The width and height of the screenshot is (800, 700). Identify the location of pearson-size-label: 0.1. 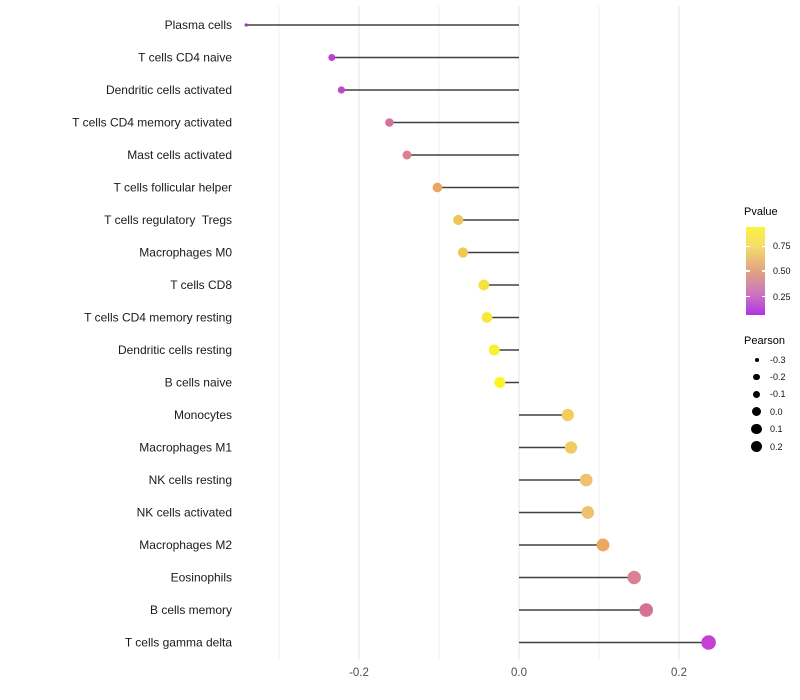
(776, 429).